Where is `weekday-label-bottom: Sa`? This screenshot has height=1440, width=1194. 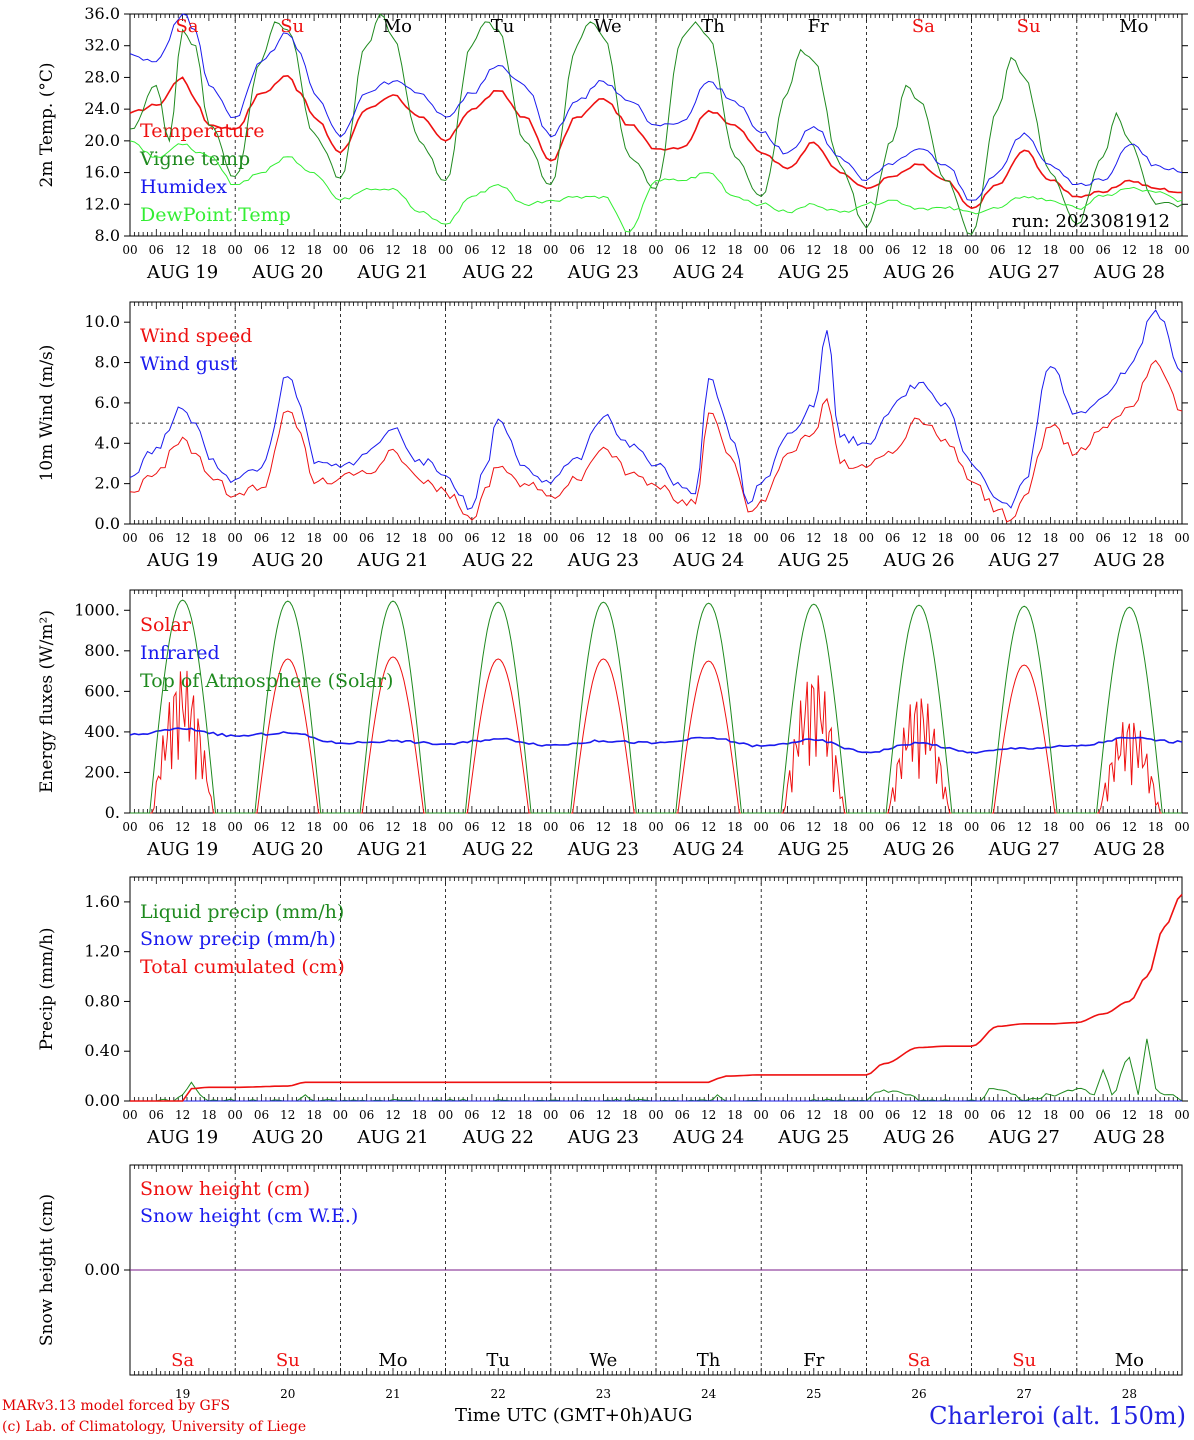
weekday-label-bottom: Sa is located at coordinates (918, 1360).